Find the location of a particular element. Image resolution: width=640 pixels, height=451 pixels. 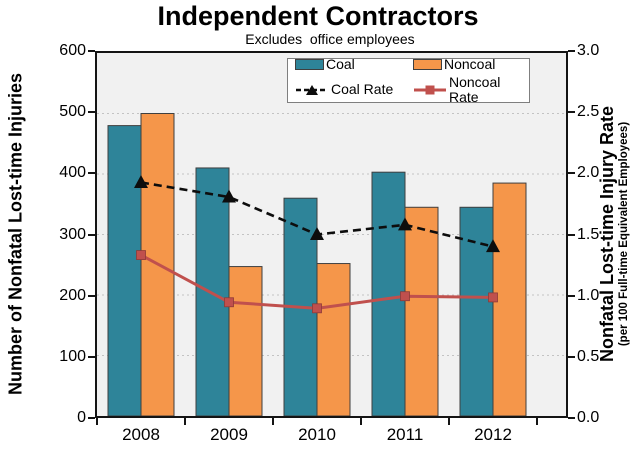

right-tick-label: 1.5 is located at coordinates (588, 234).